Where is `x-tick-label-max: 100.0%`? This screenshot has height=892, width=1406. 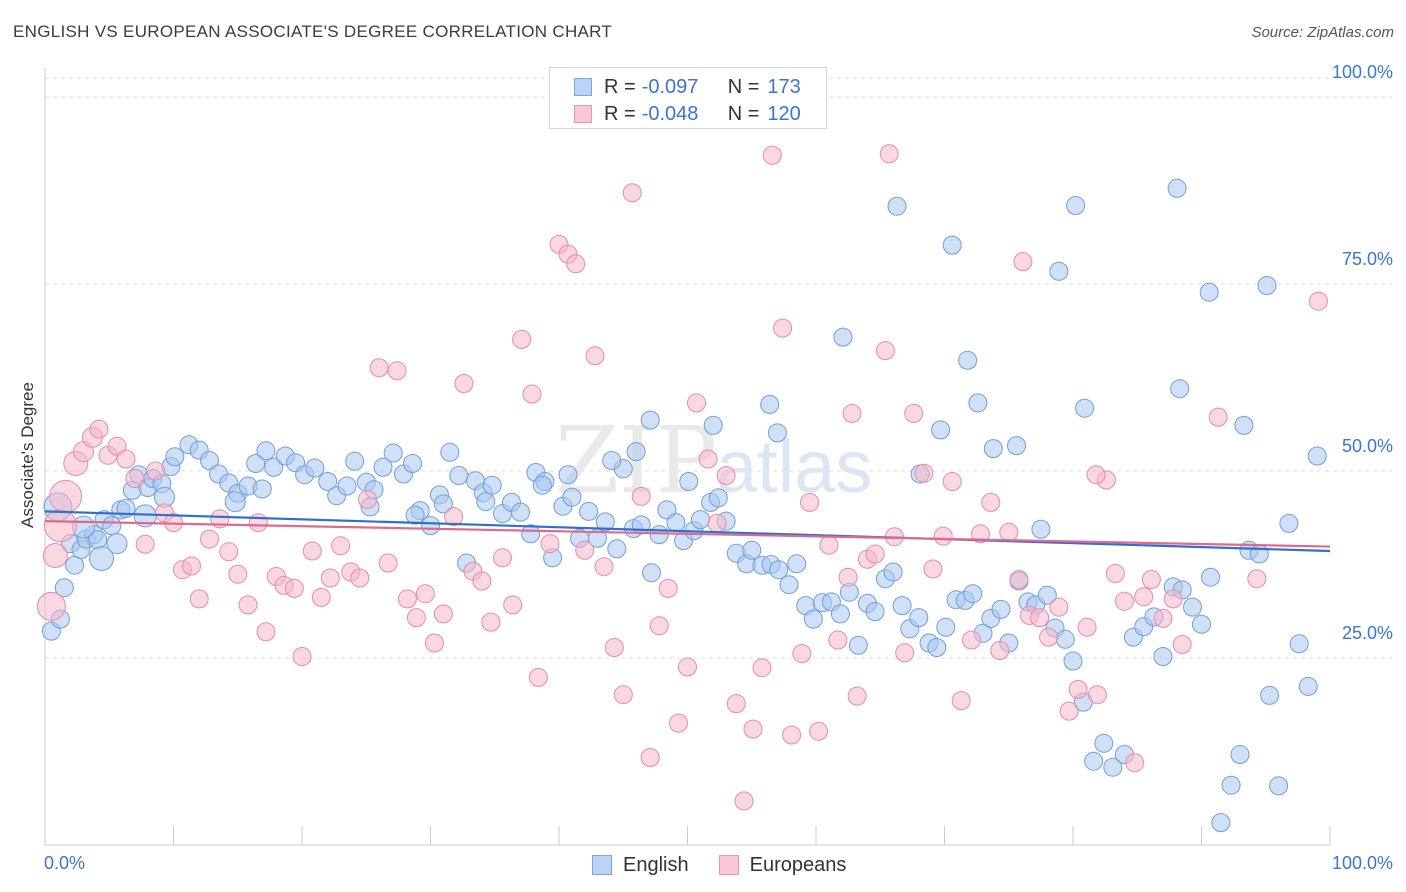 x-tick-label-max: 100.0% is located at coordinates (1362, 863).